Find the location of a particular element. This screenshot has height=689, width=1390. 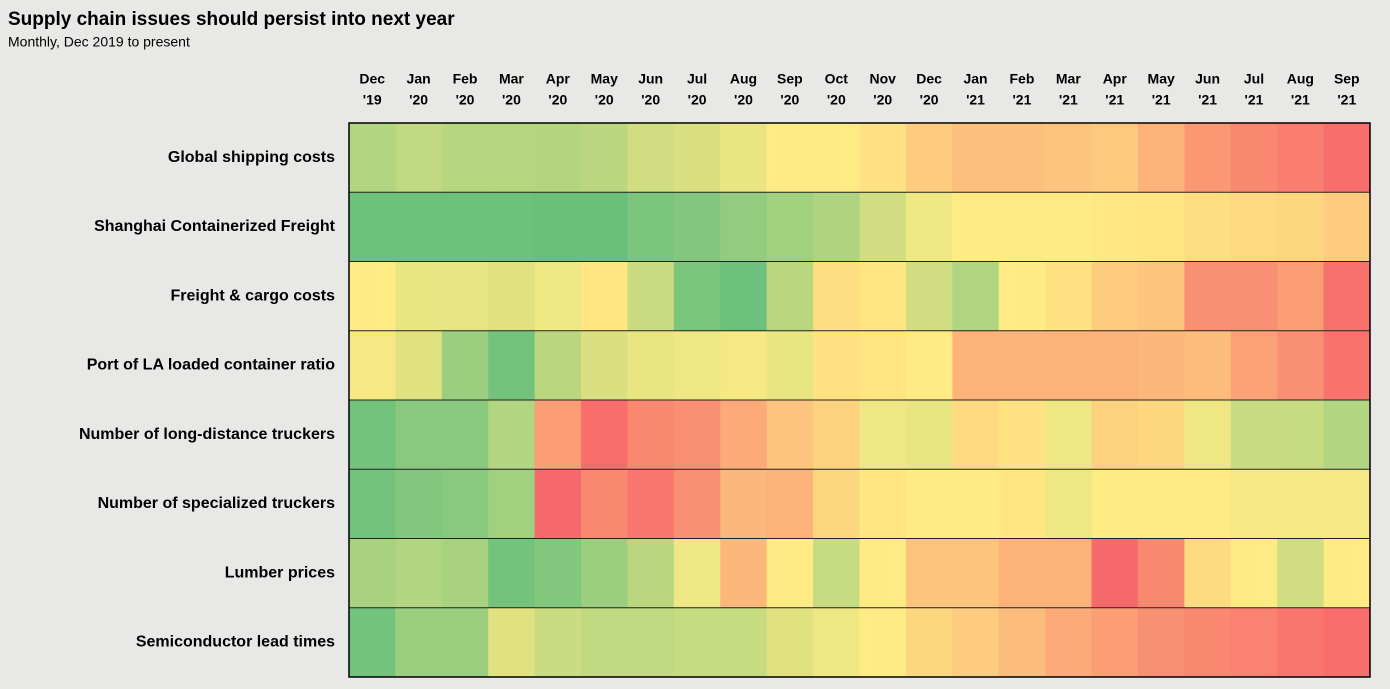

x-tick-label: Nov is located at coordinates (882, 79).